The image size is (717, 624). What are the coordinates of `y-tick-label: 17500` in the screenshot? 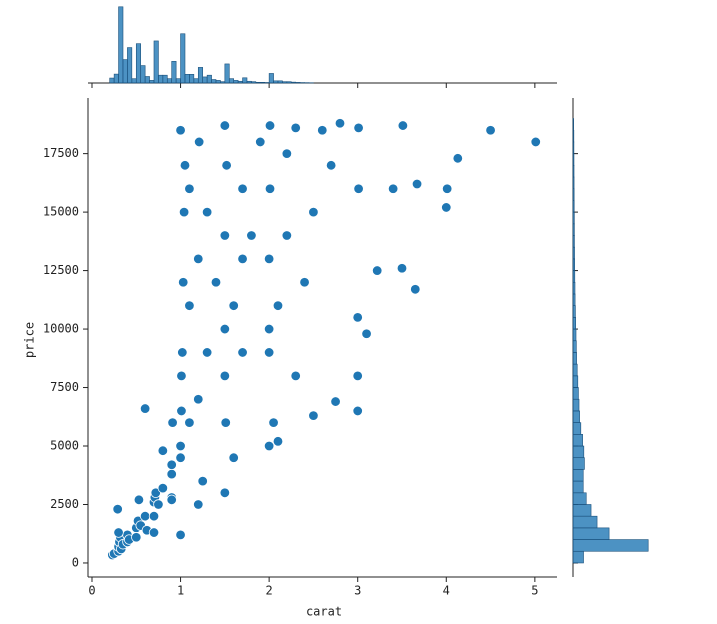 It's located at (61, 153).